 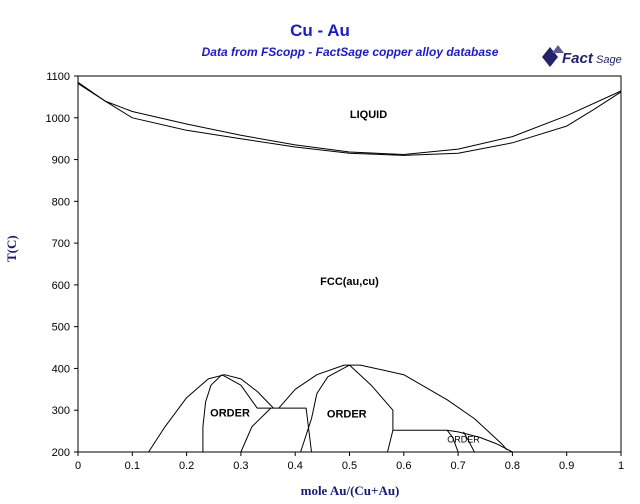 What do you see at coordinates (61, 453) in the screenshot?
I see `y-tick-label: 200` at bounding box center [61, 453].